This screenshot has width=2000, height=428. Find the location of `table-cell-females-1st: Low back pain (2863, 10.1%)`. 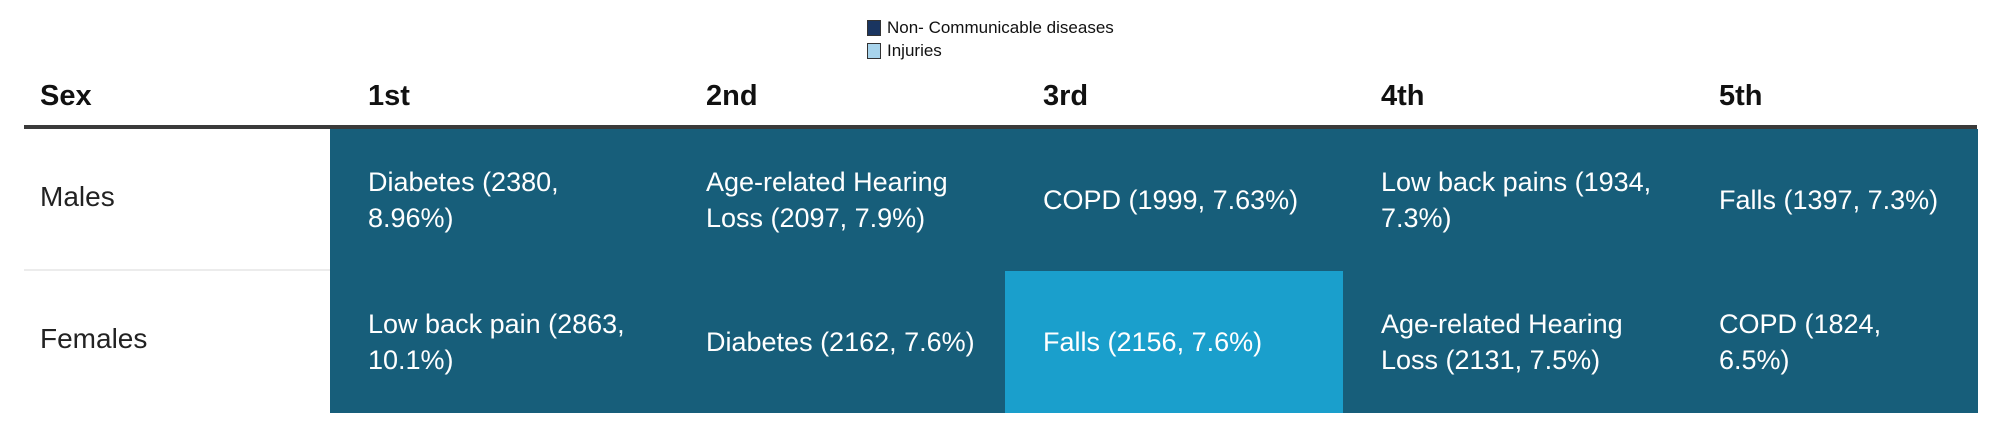

table-cell-females-1st: Low back pain (2863, 10.1%) is located at coordinates (499, 342).